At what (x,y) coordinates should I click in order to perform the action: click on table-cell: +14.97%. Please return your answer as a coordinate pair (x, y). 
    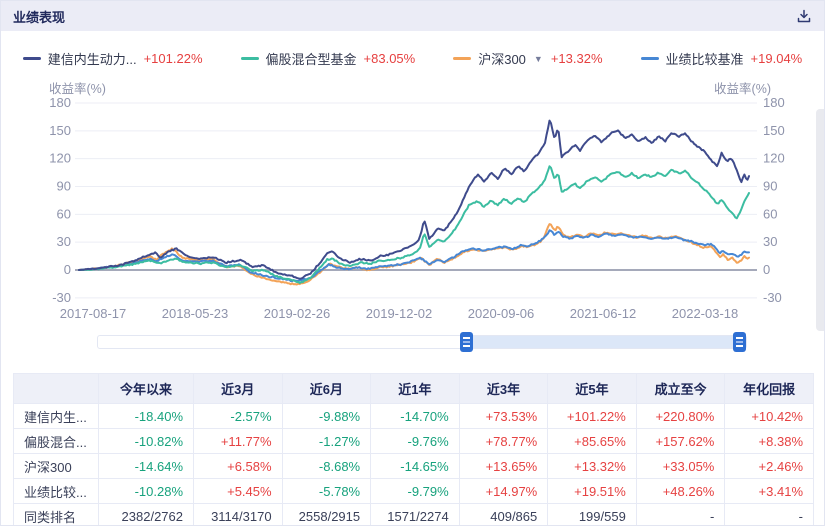
    Looking at the image, I should click on (503, 491).